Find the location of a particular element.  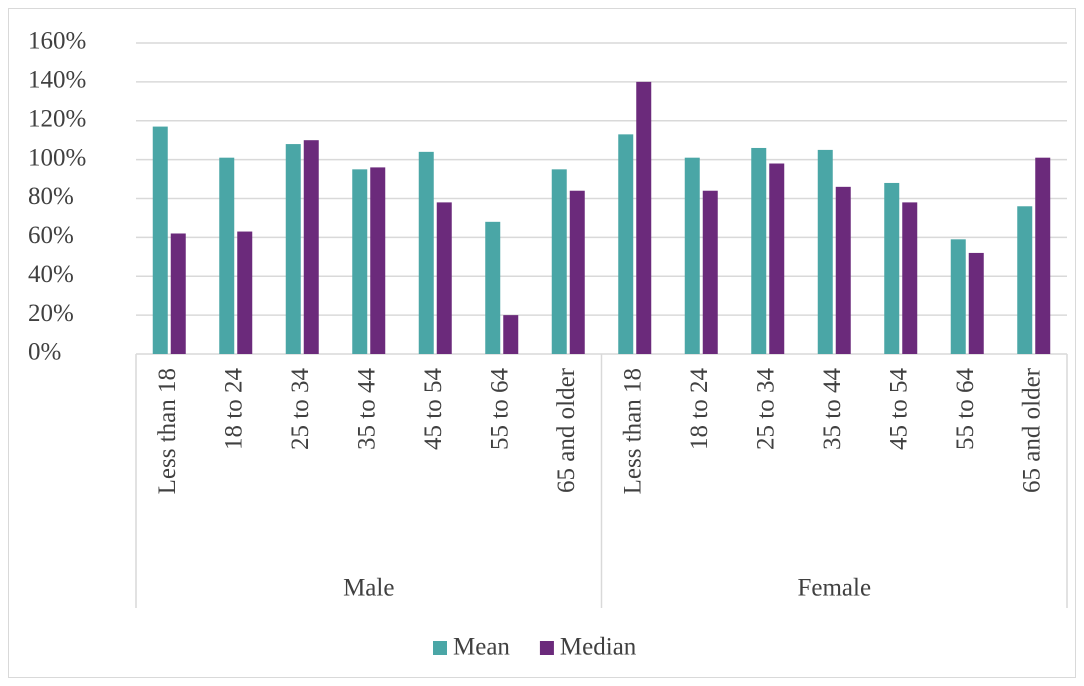

y-tick-label: 160% is located at coordinates (57, 41).